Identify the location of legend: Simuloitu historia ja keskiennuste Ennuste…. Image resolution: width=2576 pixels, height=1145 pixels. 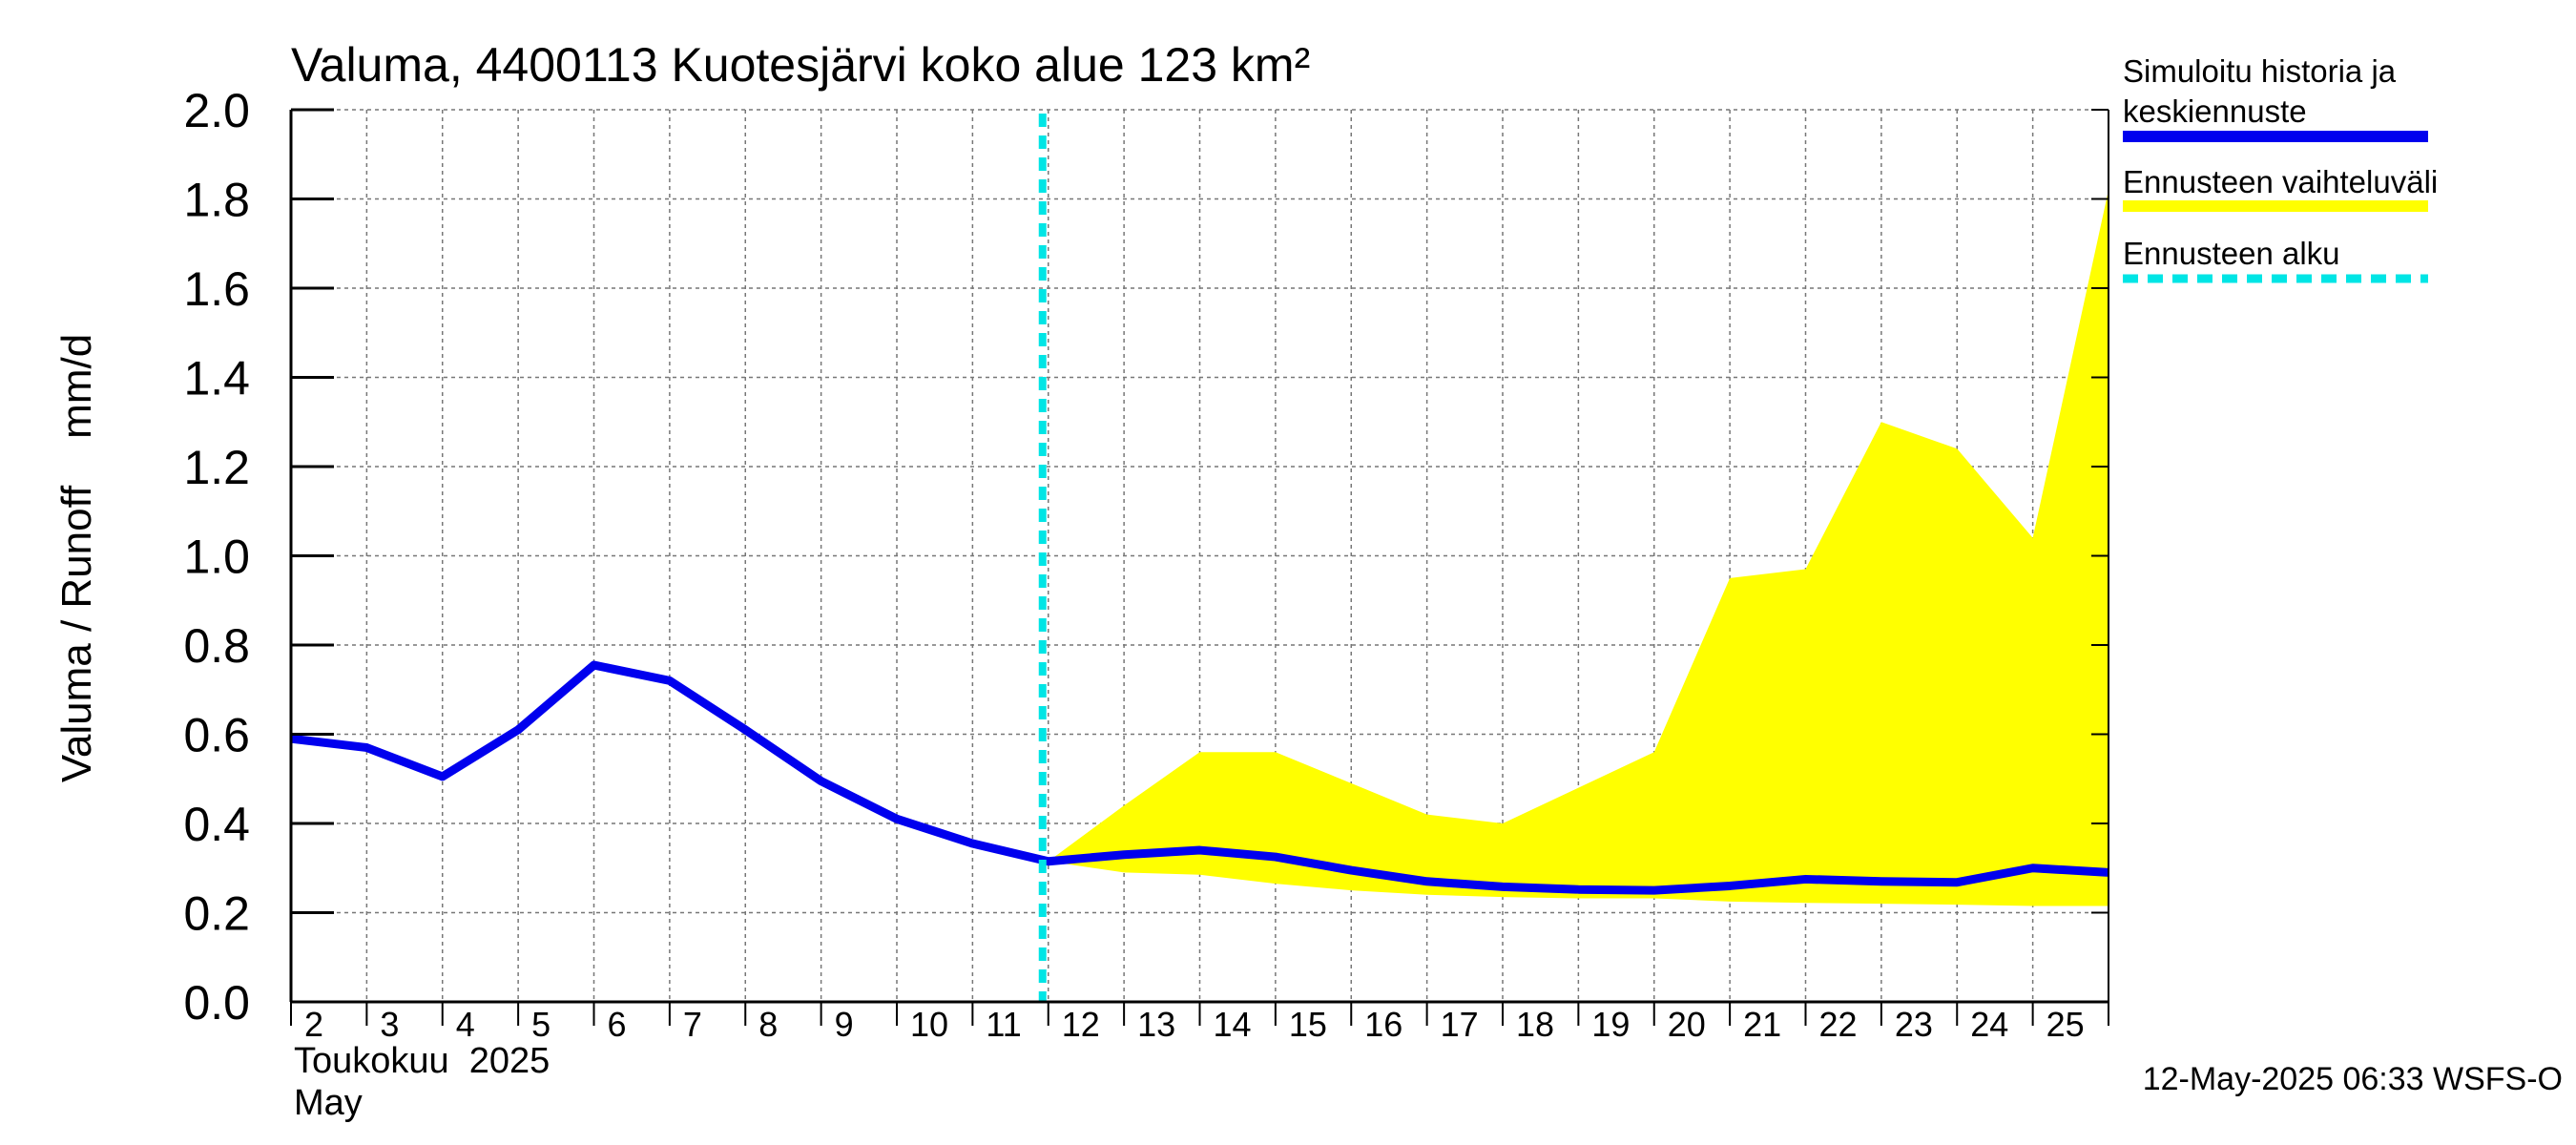
(2280, 168).